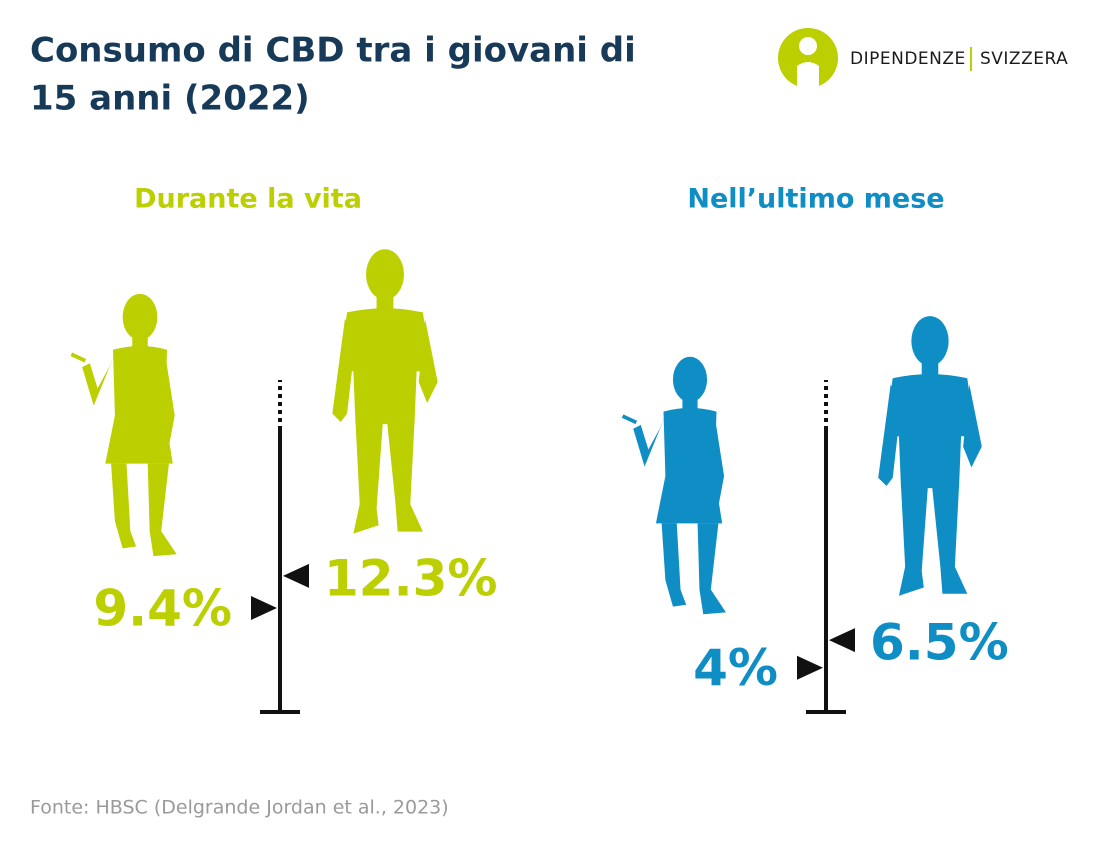  Describe the element at coordinates (908, 59) in the screenshot. I see `logo-text: DIPENDENZE` at that location.